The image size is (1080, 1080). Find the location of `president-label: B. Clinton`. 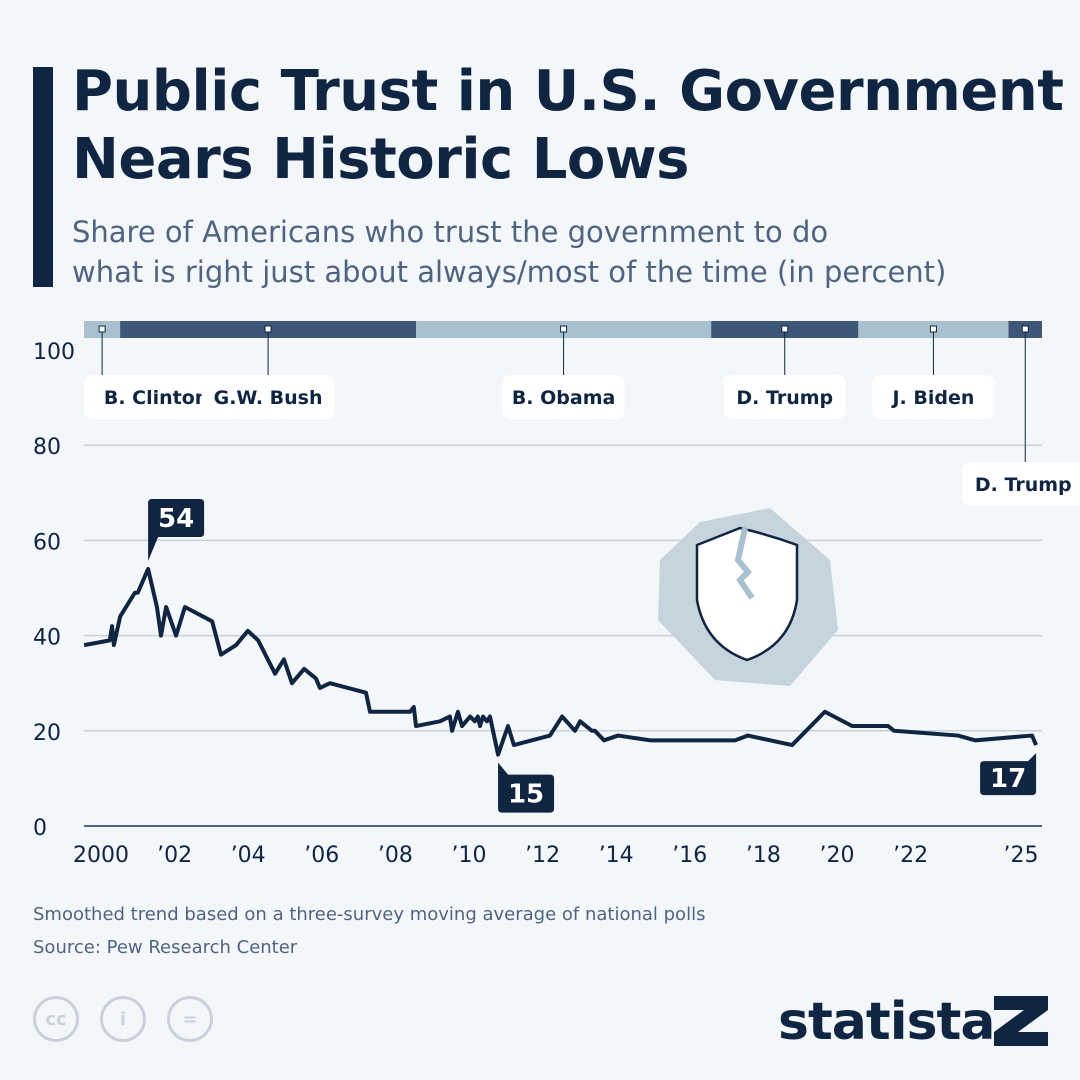

president-label: B. Clinton is located at coordinates (156, 398).